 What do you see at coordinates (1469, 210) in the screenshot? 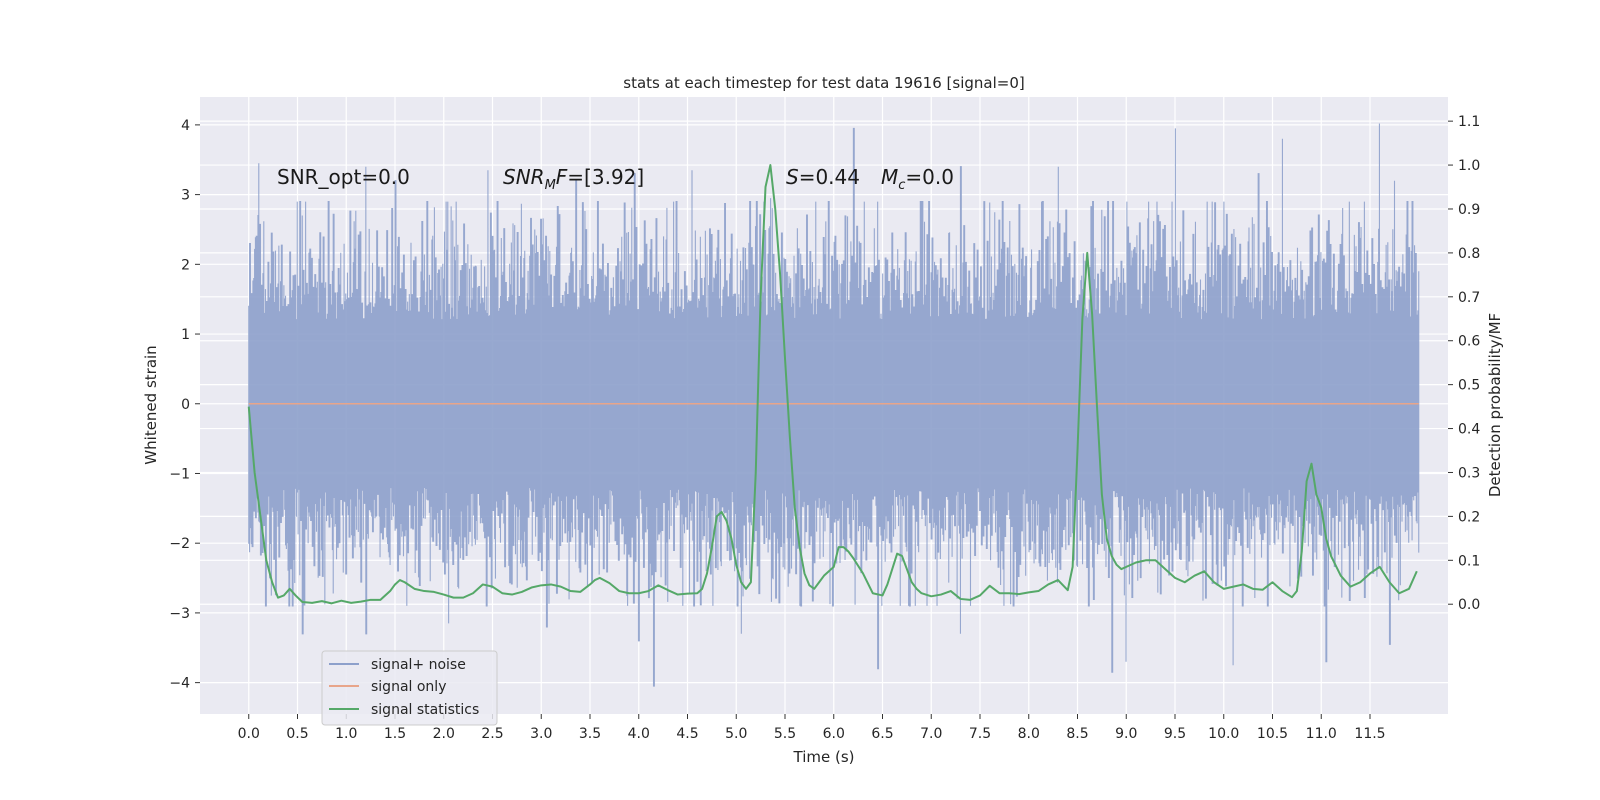
I see `y-right-tick-label: 0.9` at bounding box center [1469, 210].